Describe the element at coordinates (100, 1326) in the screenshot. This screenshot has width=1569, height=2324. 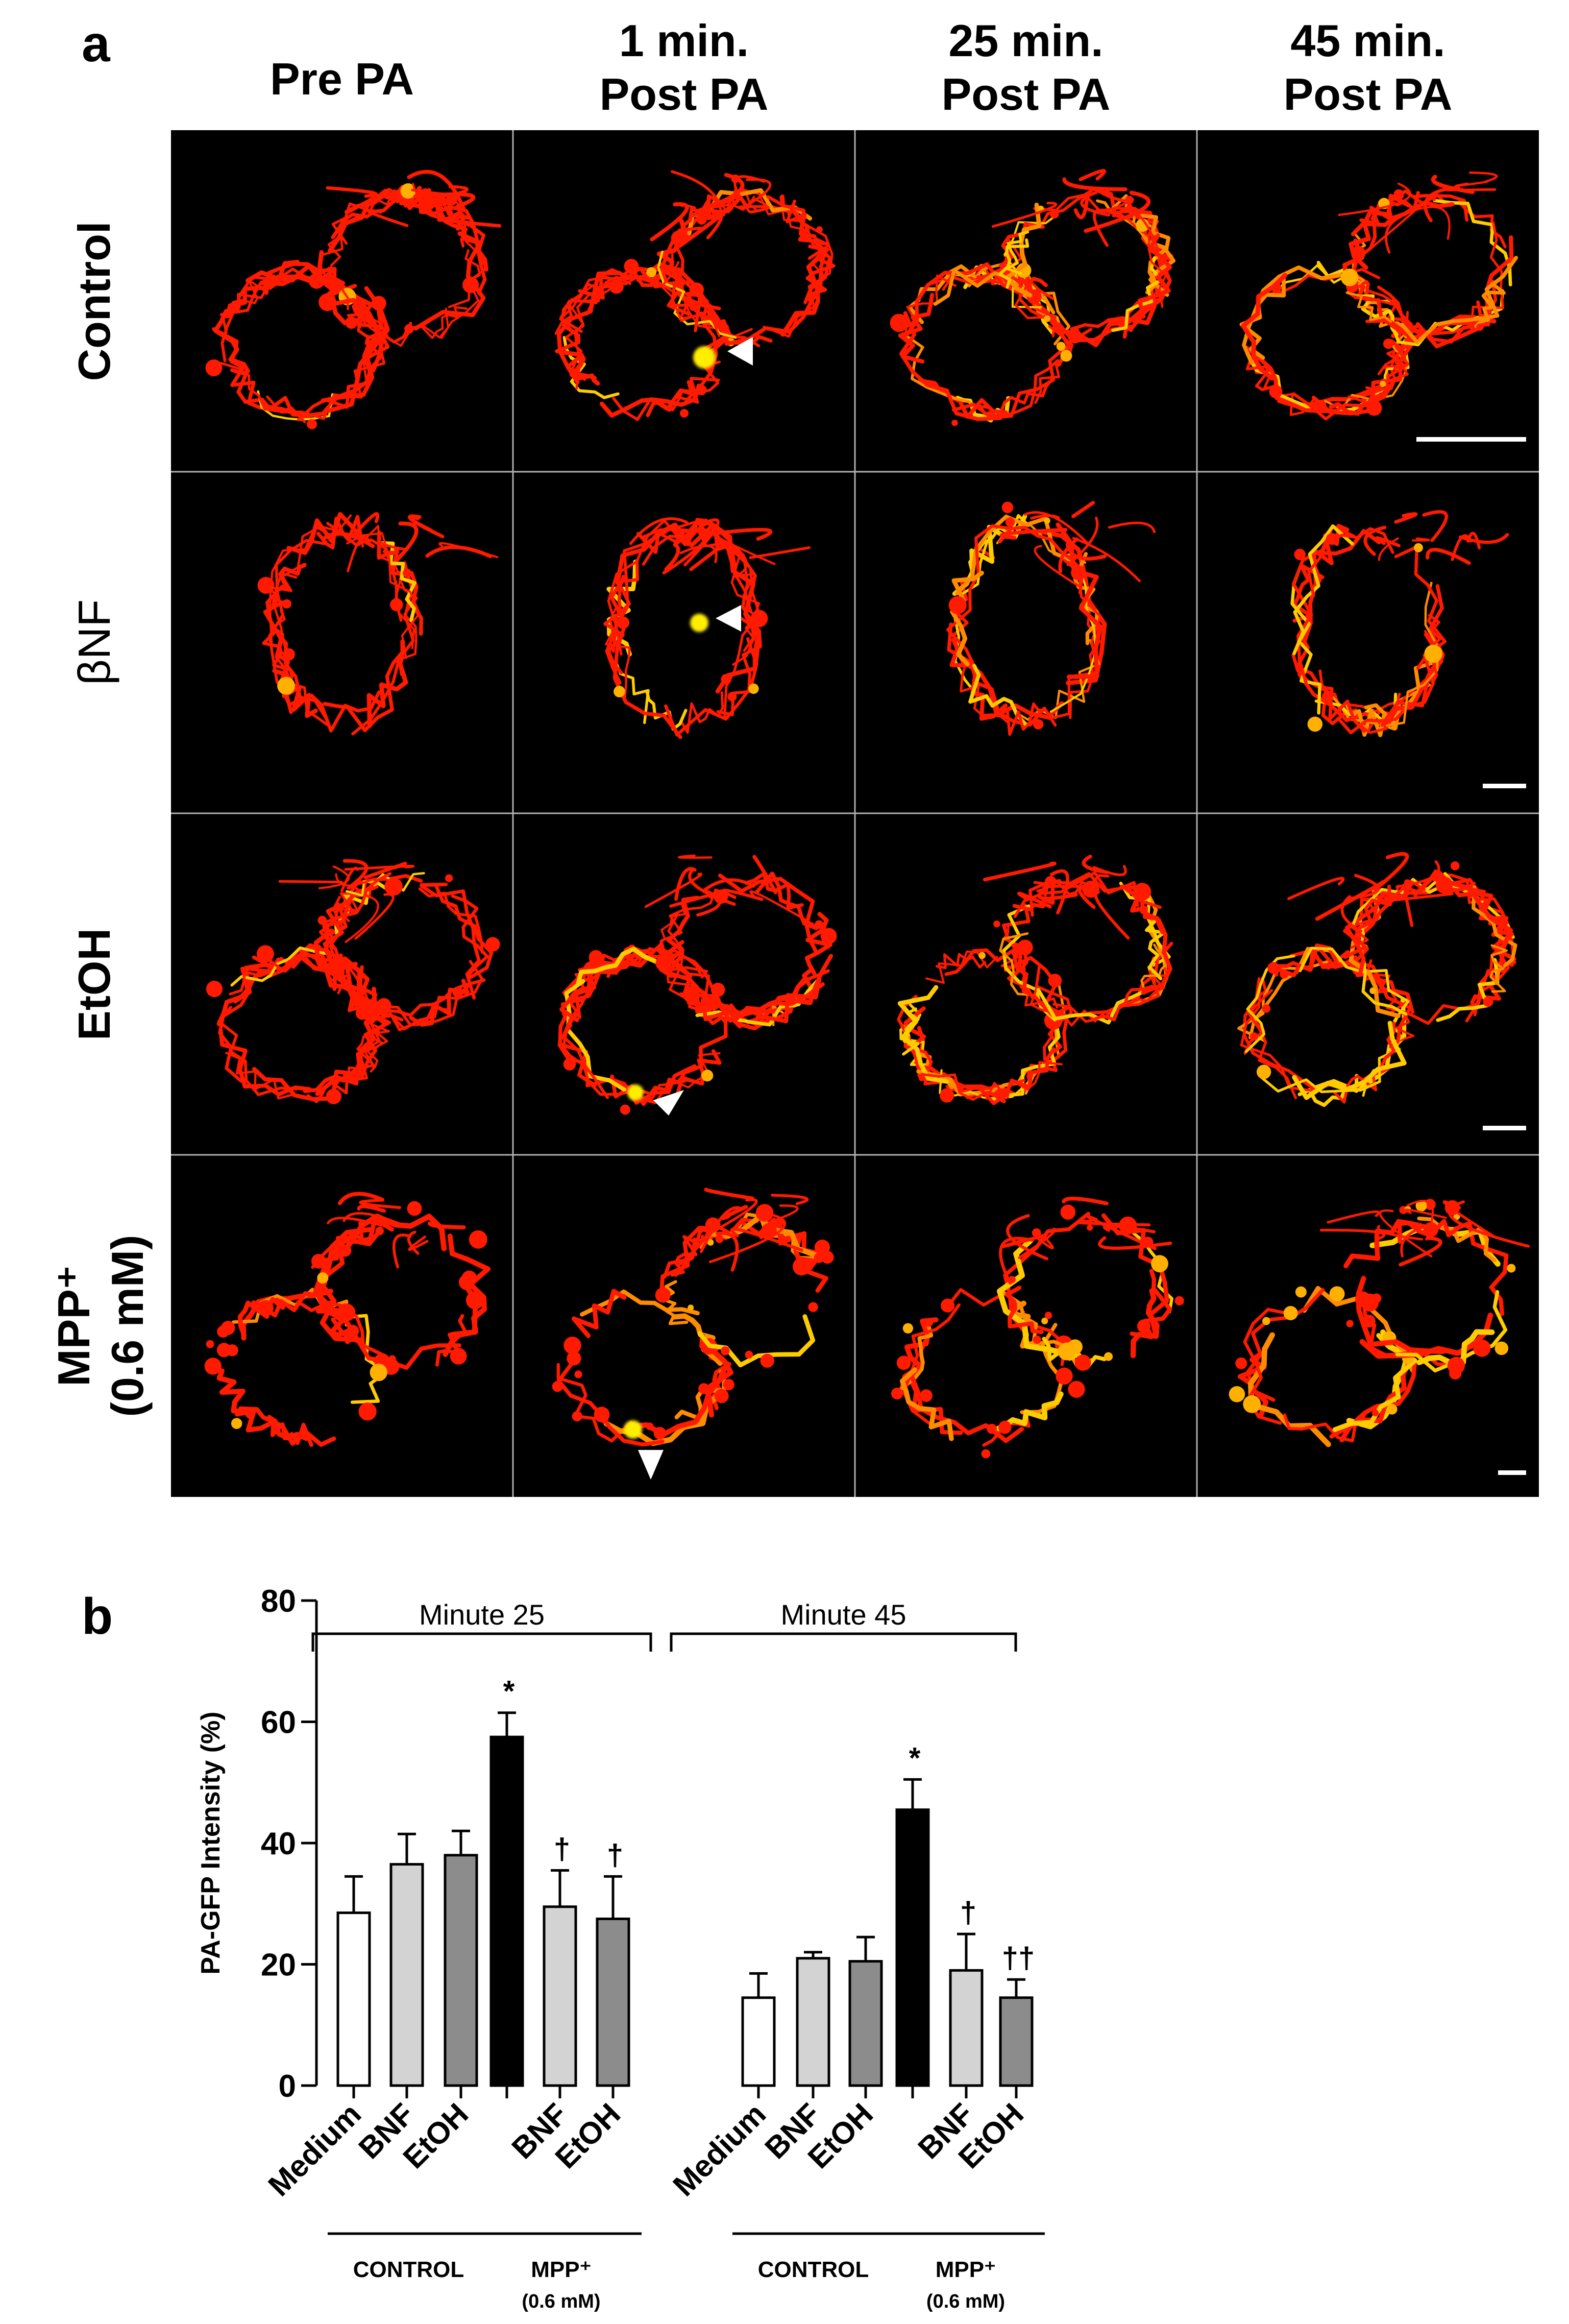
I see `row-header: MPP⁺(0.6 mM)` at that location.